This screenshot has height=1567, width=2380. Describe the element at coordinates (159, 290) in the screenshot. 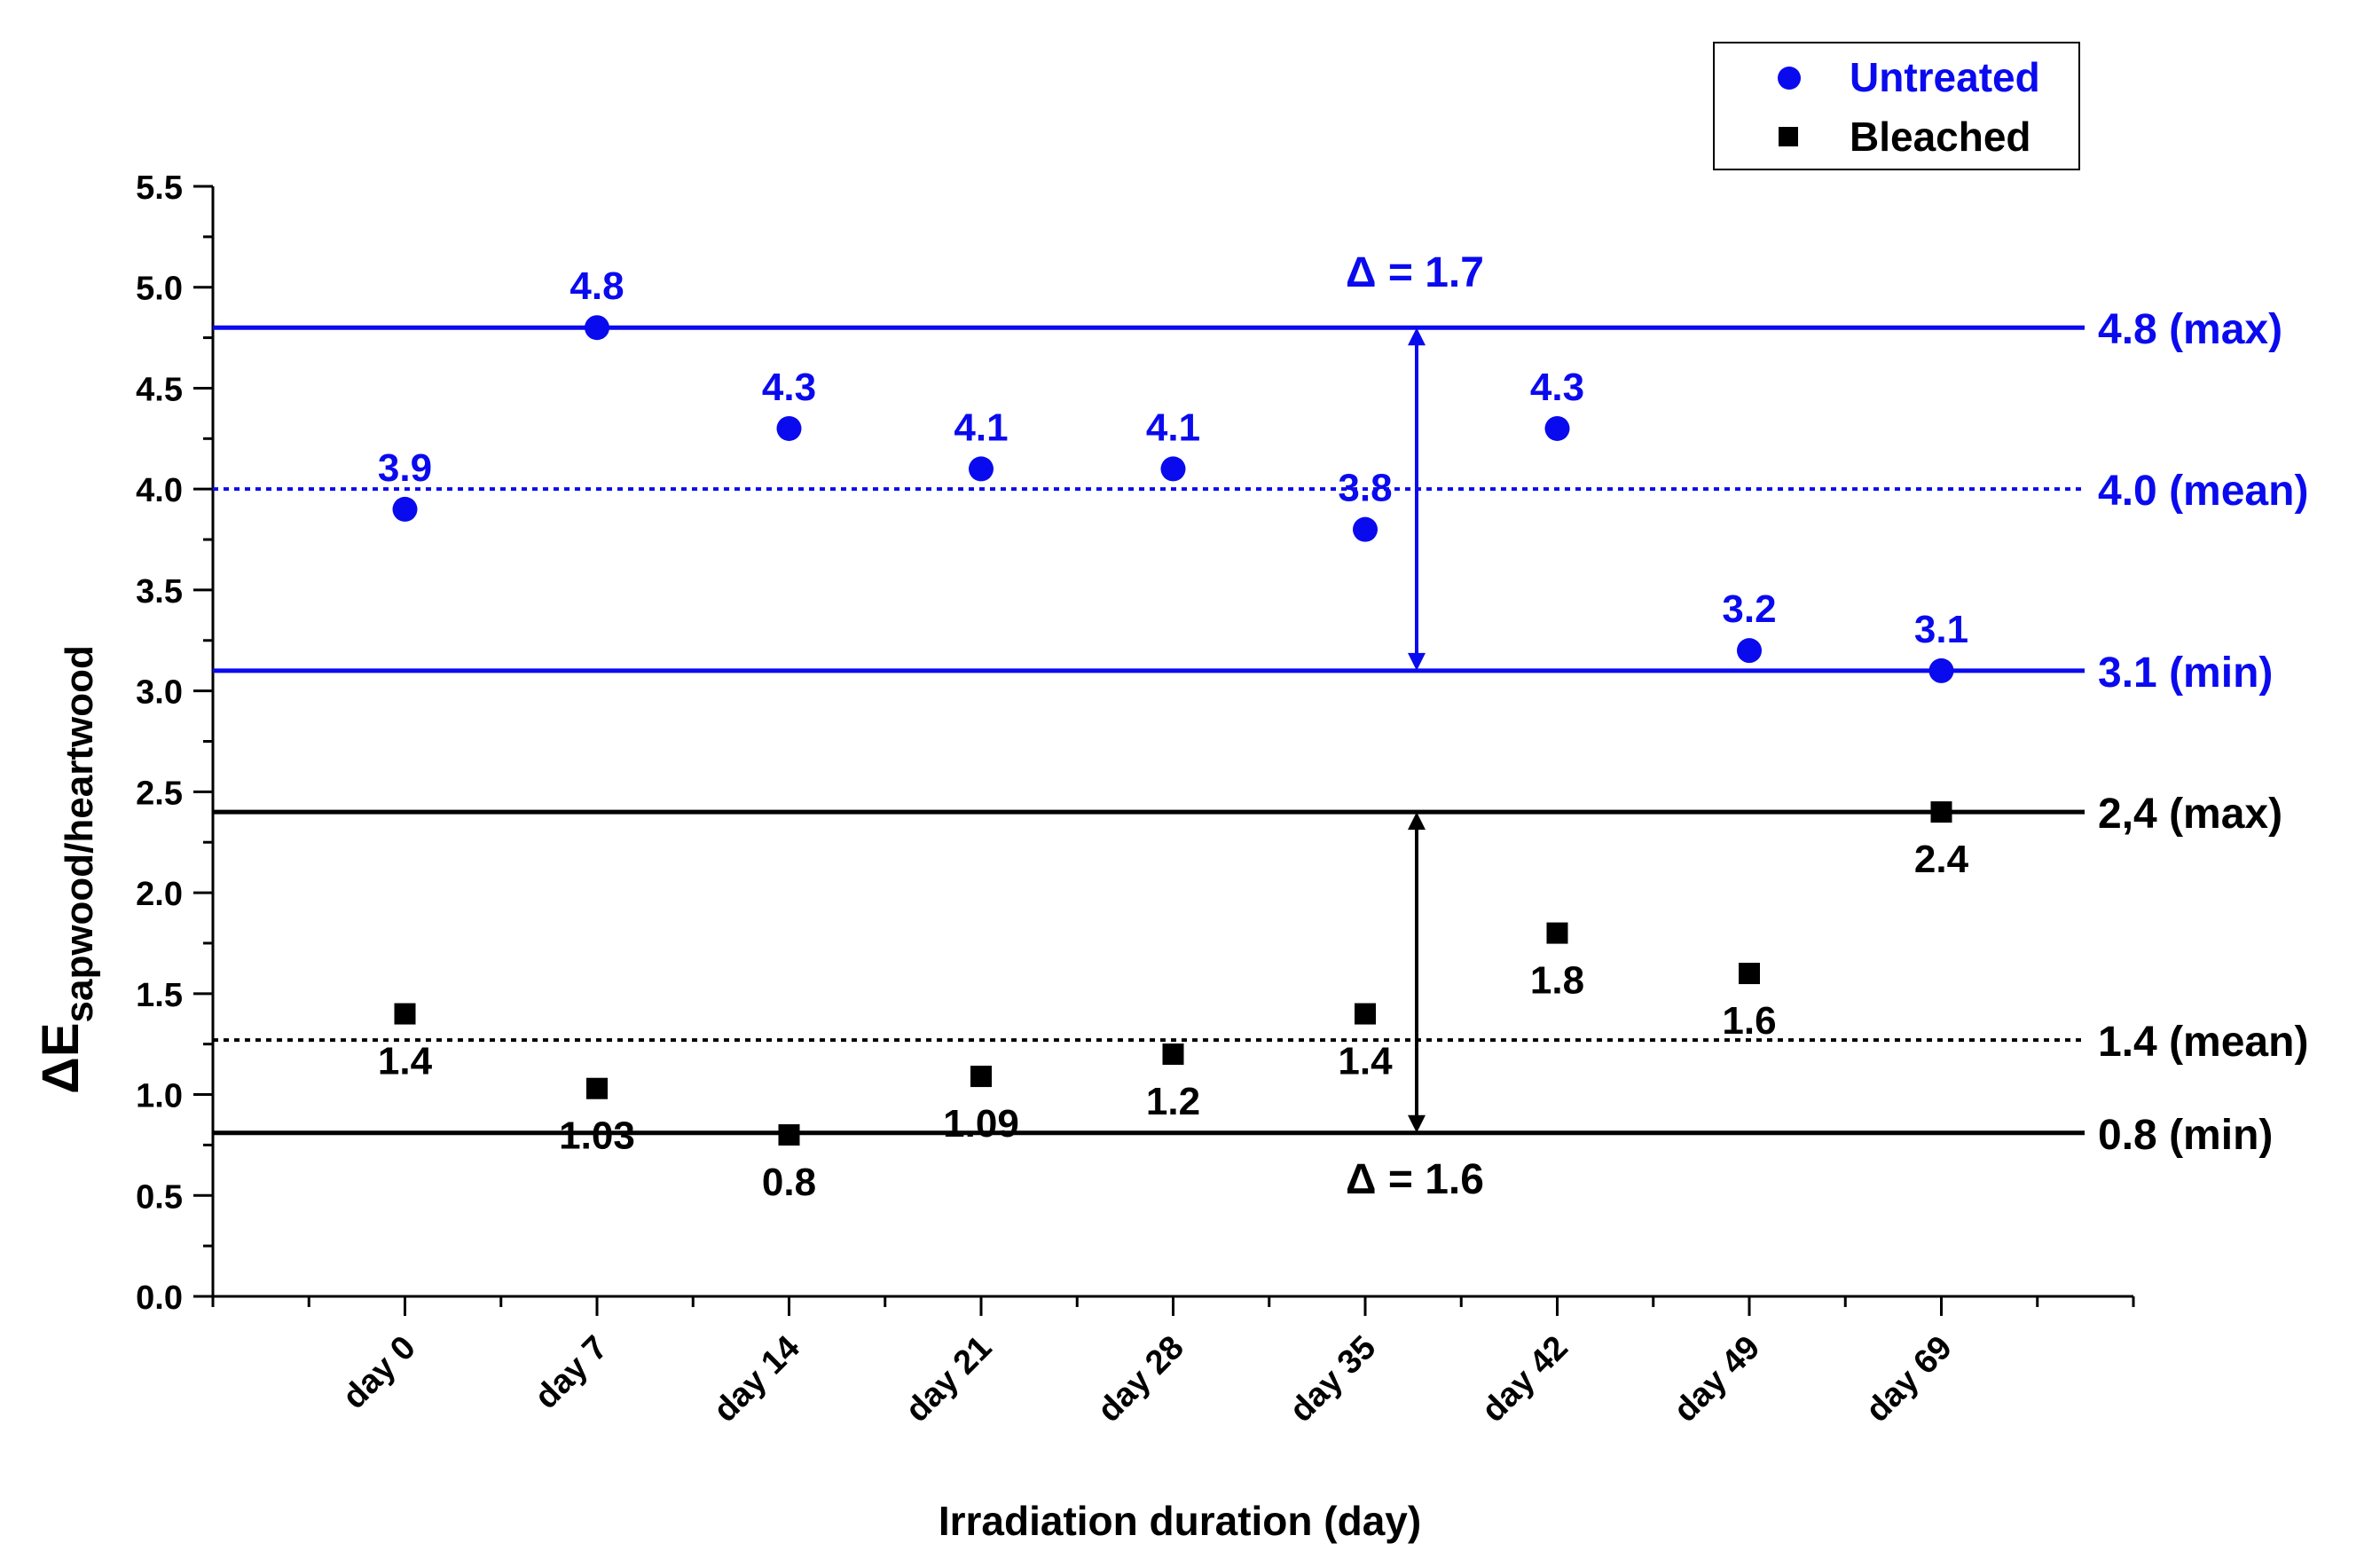

I see `y-tick-label: 5.0` at that location.